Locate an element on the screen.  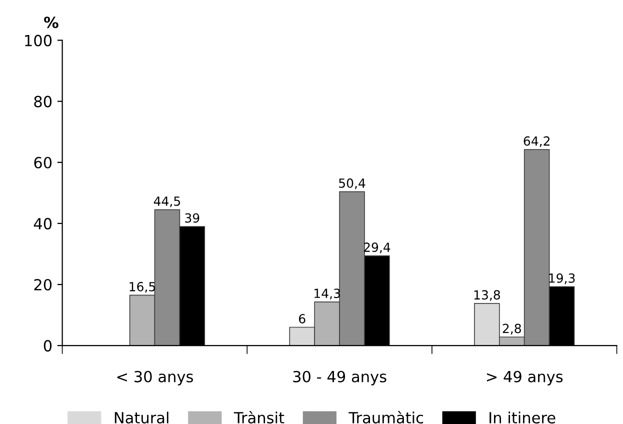
y-tick-label: 60 is located at coordinates (43, 162).